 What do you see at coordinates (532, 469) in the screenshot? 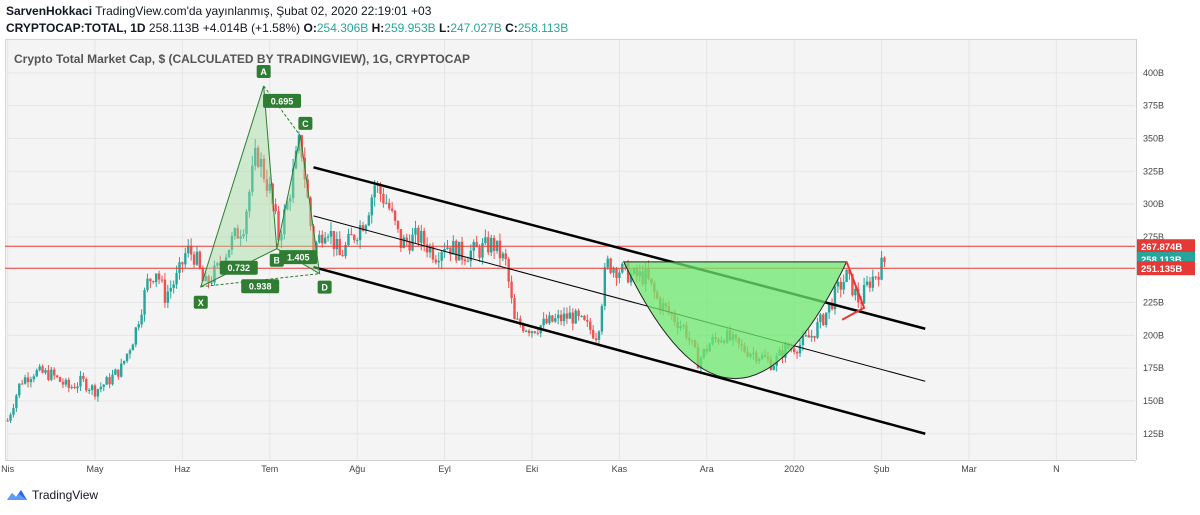
I see `x-tick-label: Eki` at bounding box center [532, 469].